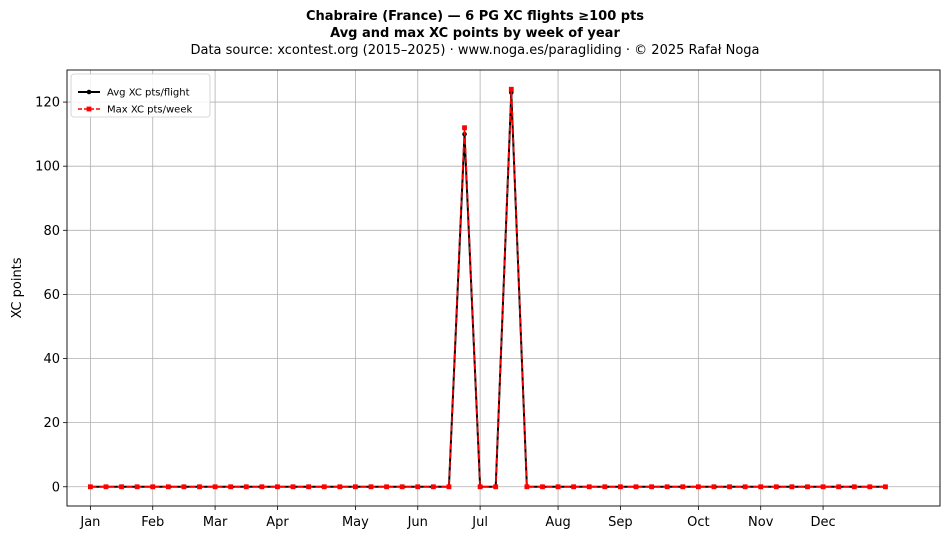 Image resolution: width=950 pixels, height=539 pixels. I want to click on y-axis-label: XC points, so click(17, 287).